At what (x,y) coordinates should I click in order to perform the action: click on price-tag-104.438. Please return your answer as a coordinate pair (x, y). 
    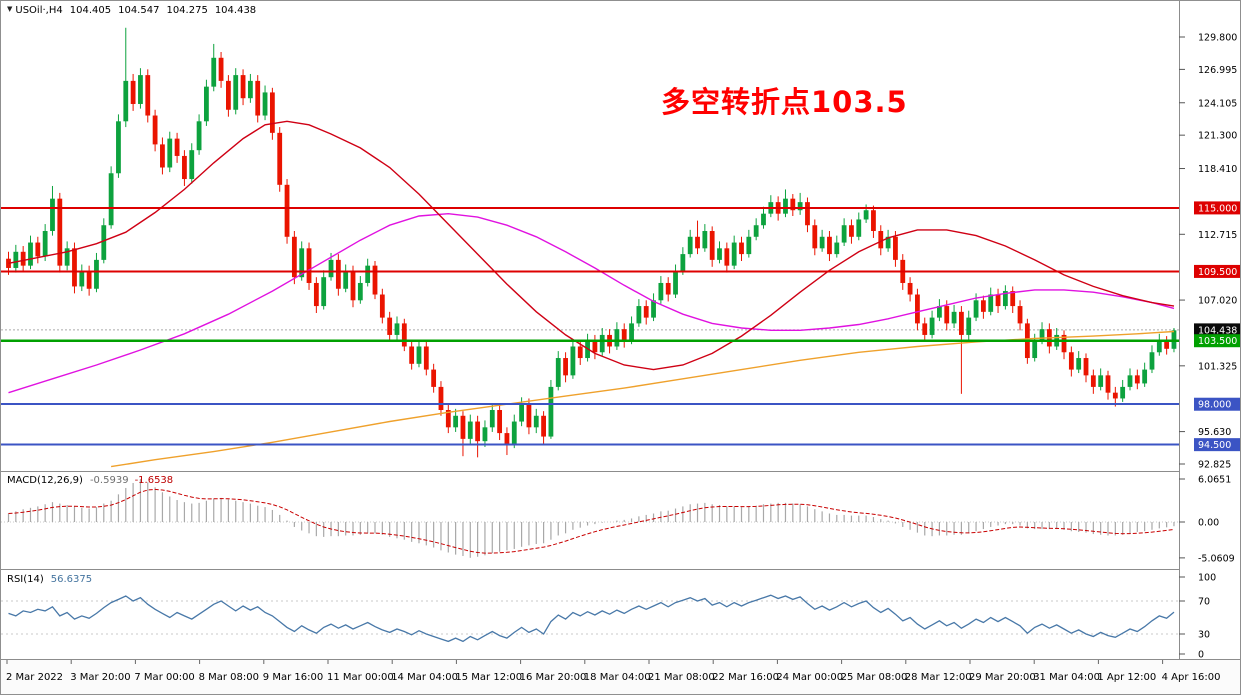
    Looking at the image, I should click on (1217, 330).